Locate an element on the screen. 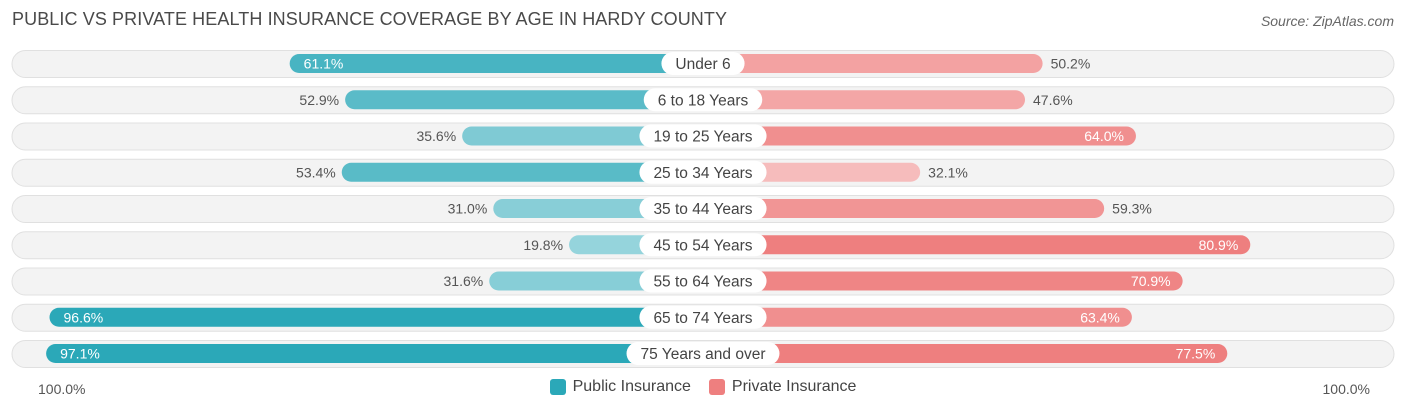 The image size is (1406, 413). axis-right-label: 100.0% is located at coordinates (1346, 389).